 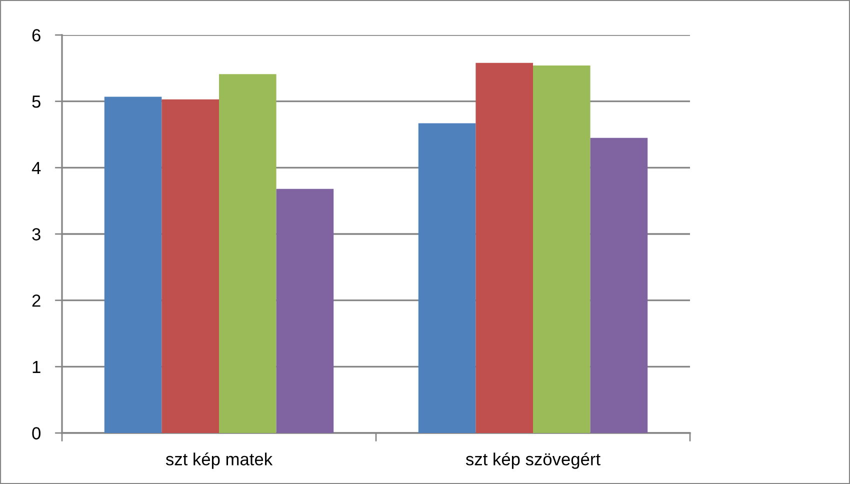 I want to click on x-tick-label: szt kép matek, so click(x=219, y=460).